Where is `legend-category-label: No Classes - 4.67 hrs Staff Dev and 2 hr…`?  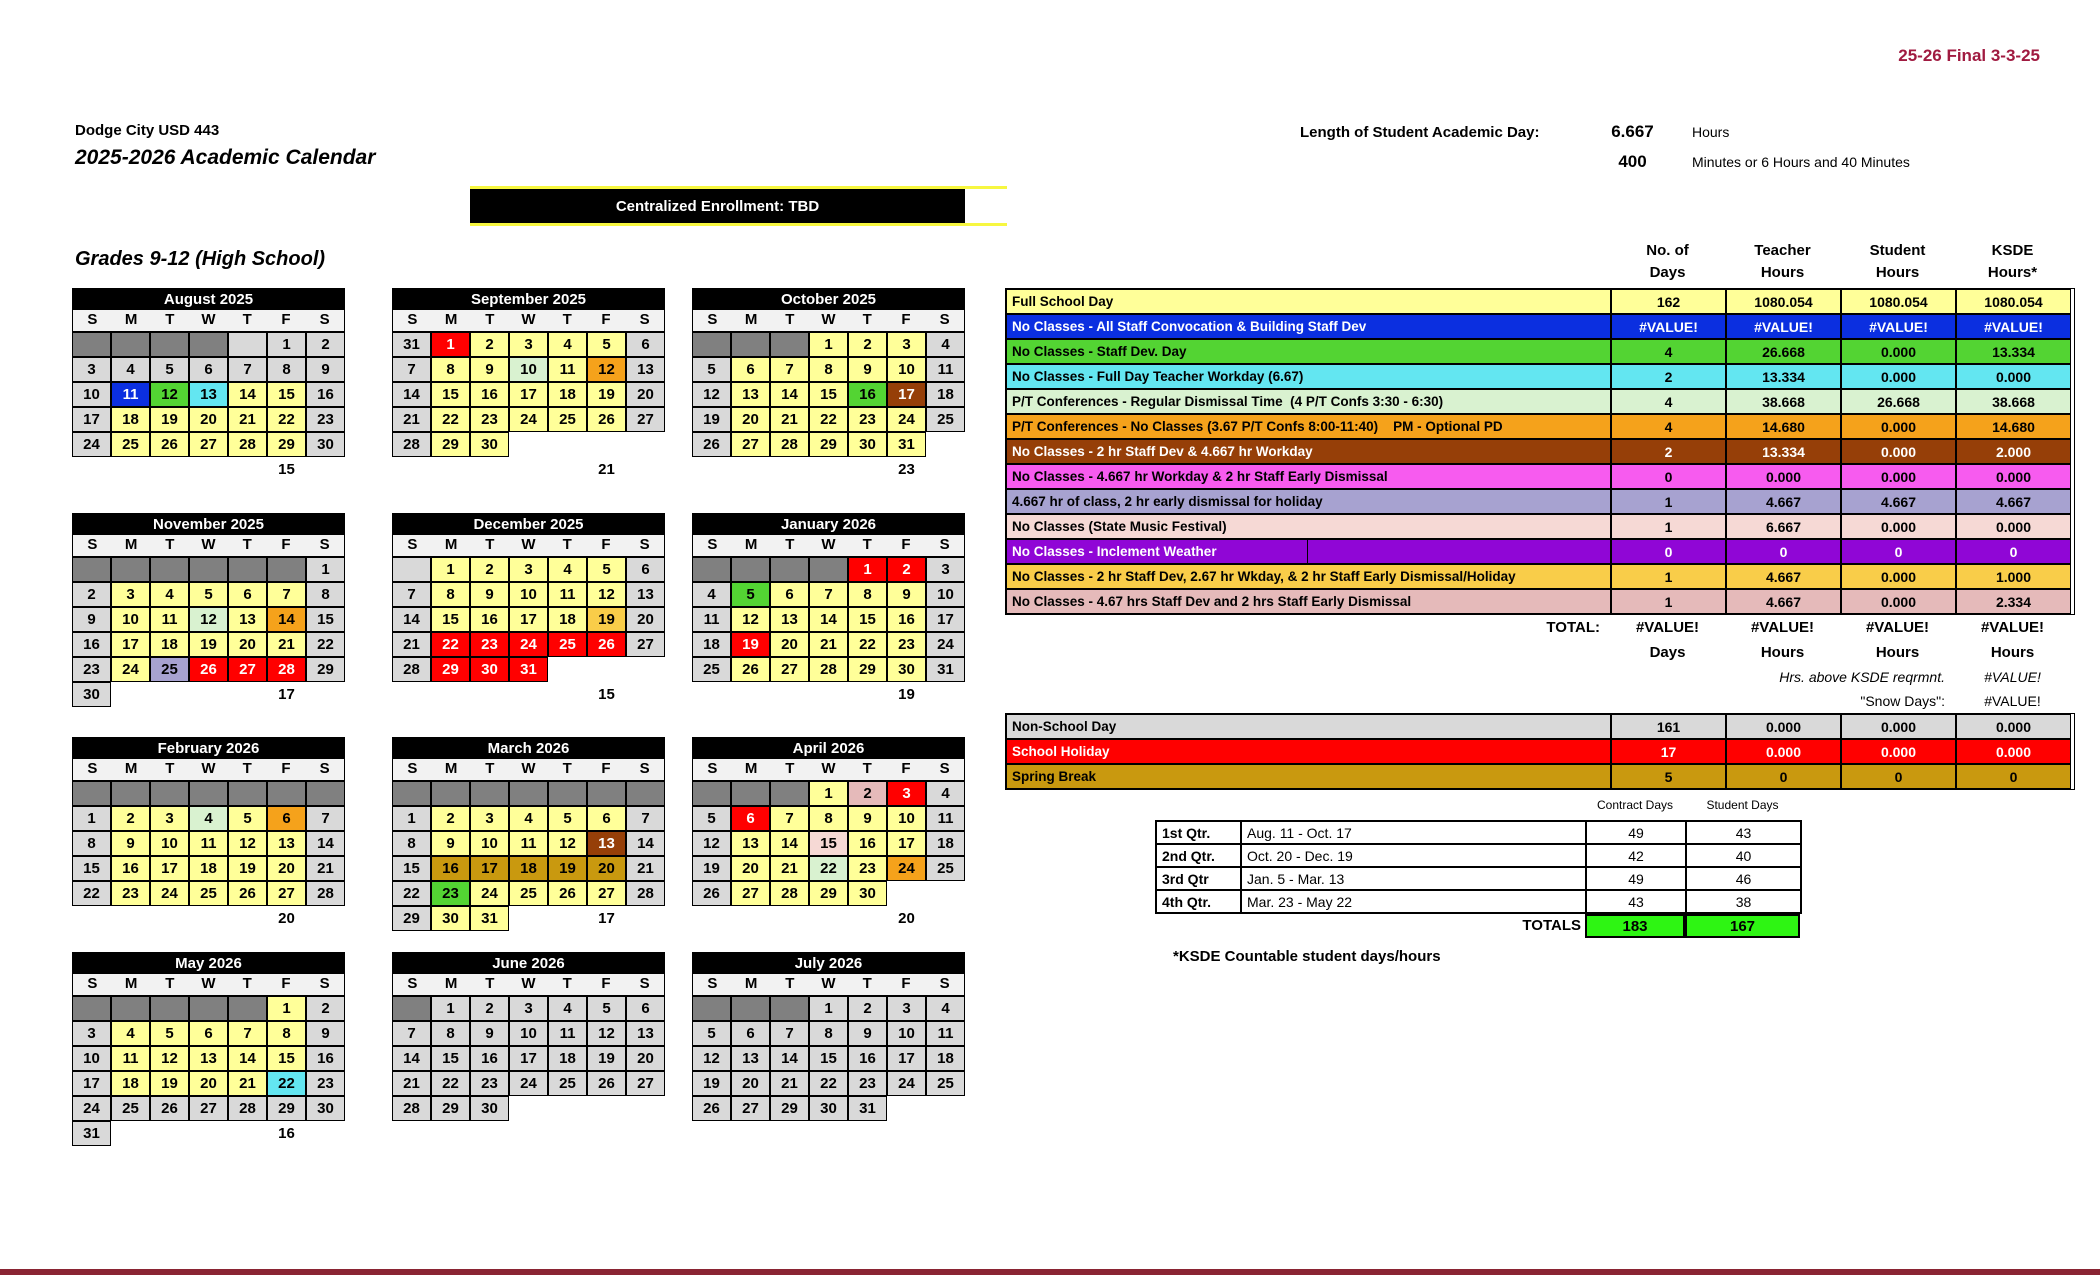
legend-category-label: No Classes - 4.67 hrs Staff Dev and 2 hr… is located at coordinates (1308, 601).